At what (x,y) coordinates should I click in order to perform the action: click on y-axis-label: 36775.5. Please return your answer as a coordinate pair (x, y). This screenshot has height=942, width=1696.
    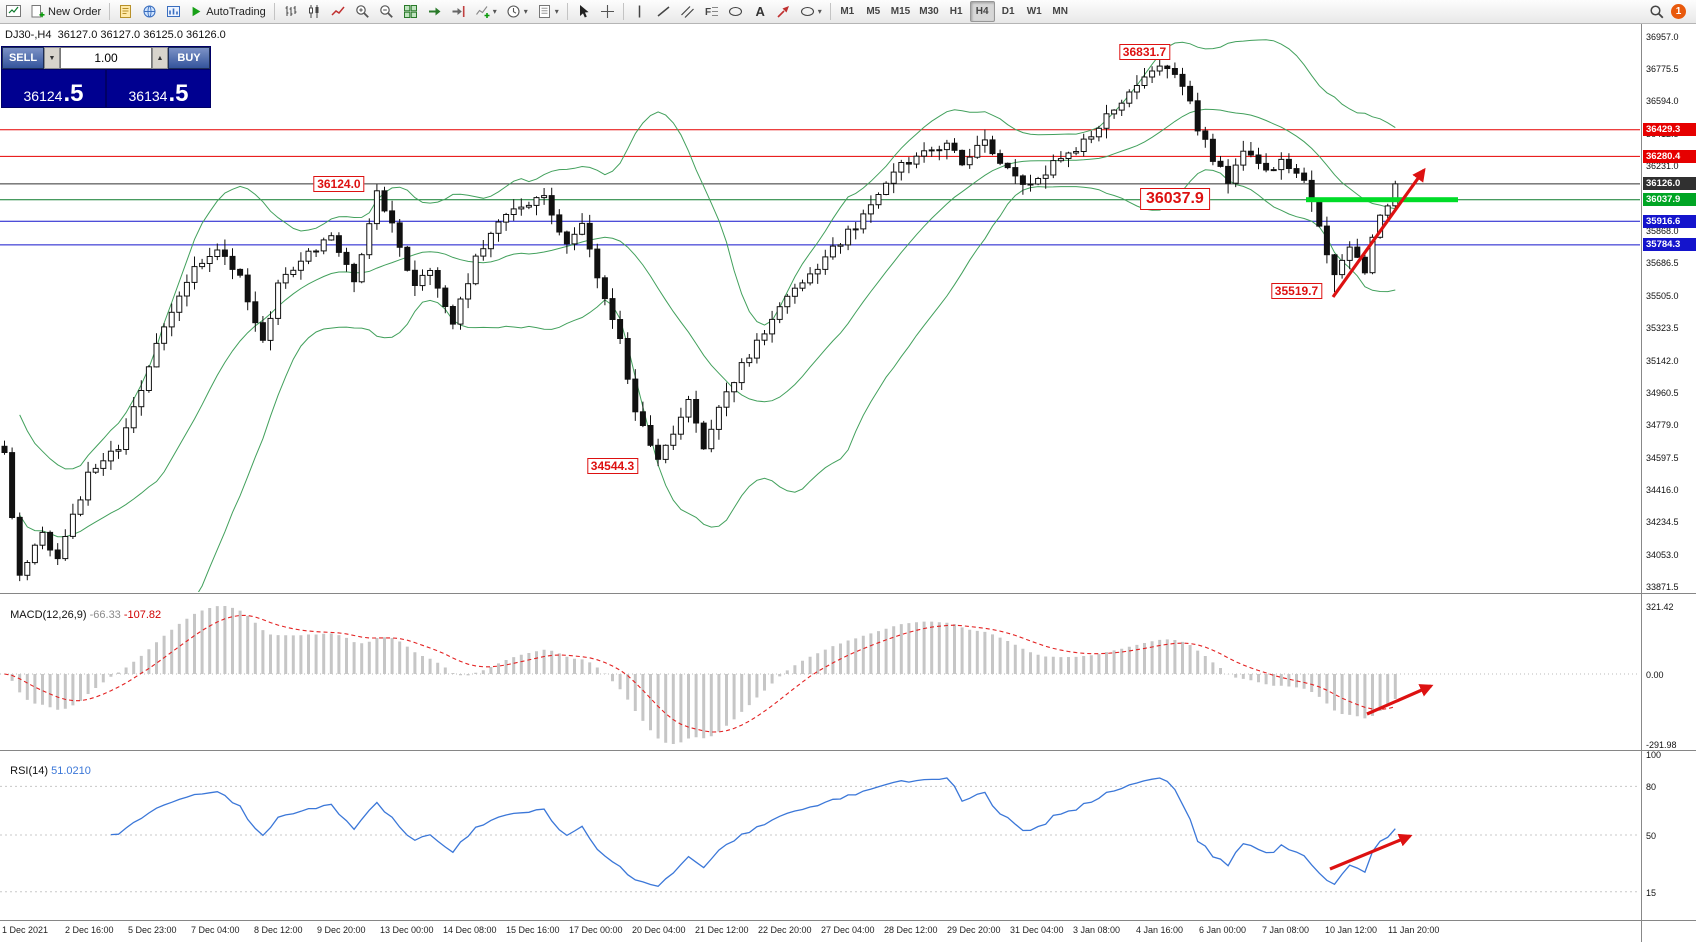
    Looking at the image, I should click on (1662, 69).